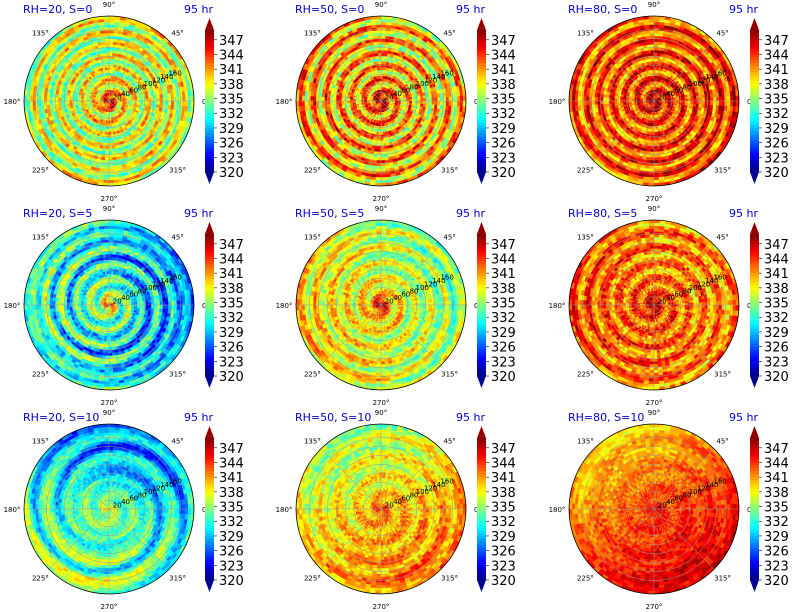 This screenshot has width=793, height=612. What do you see at coordinates (333, 417) in the screenshot?
I see `panel-title: RH=50, S=10` at bounding box center [333, 417].